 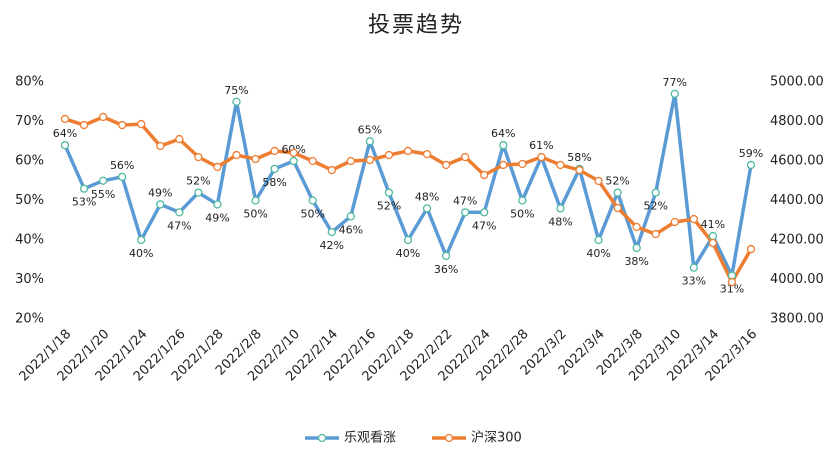 I want to click on data-label: 77%, so click(x=675, y=82).